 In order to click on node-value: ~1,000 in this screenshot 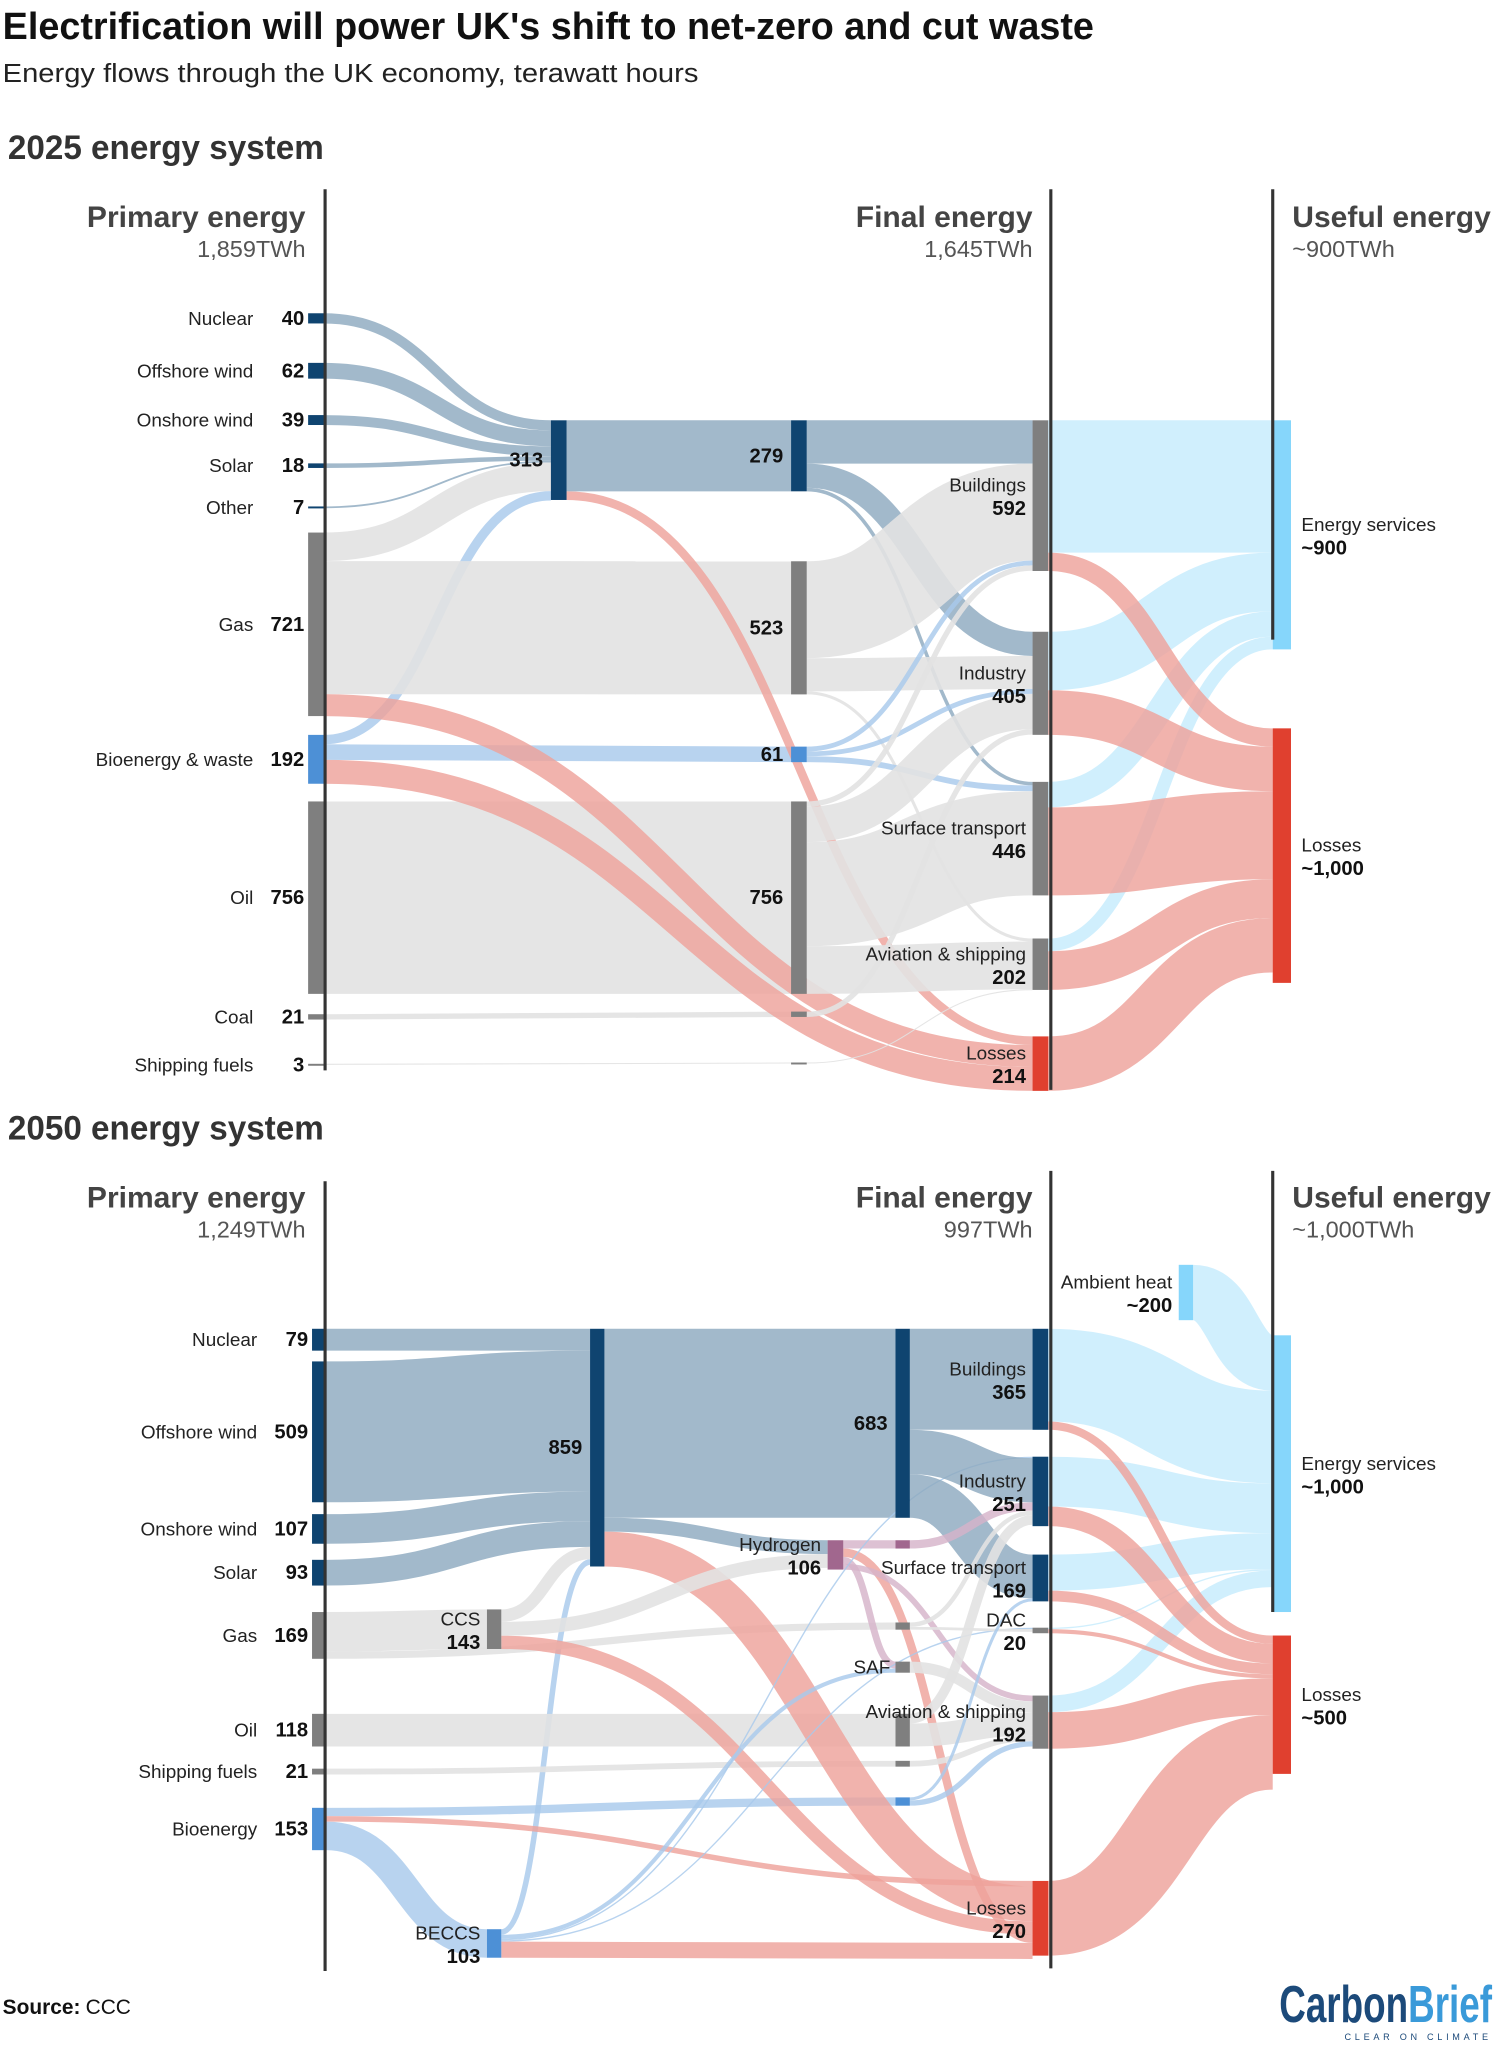, I will do `click(1332, 869)`.